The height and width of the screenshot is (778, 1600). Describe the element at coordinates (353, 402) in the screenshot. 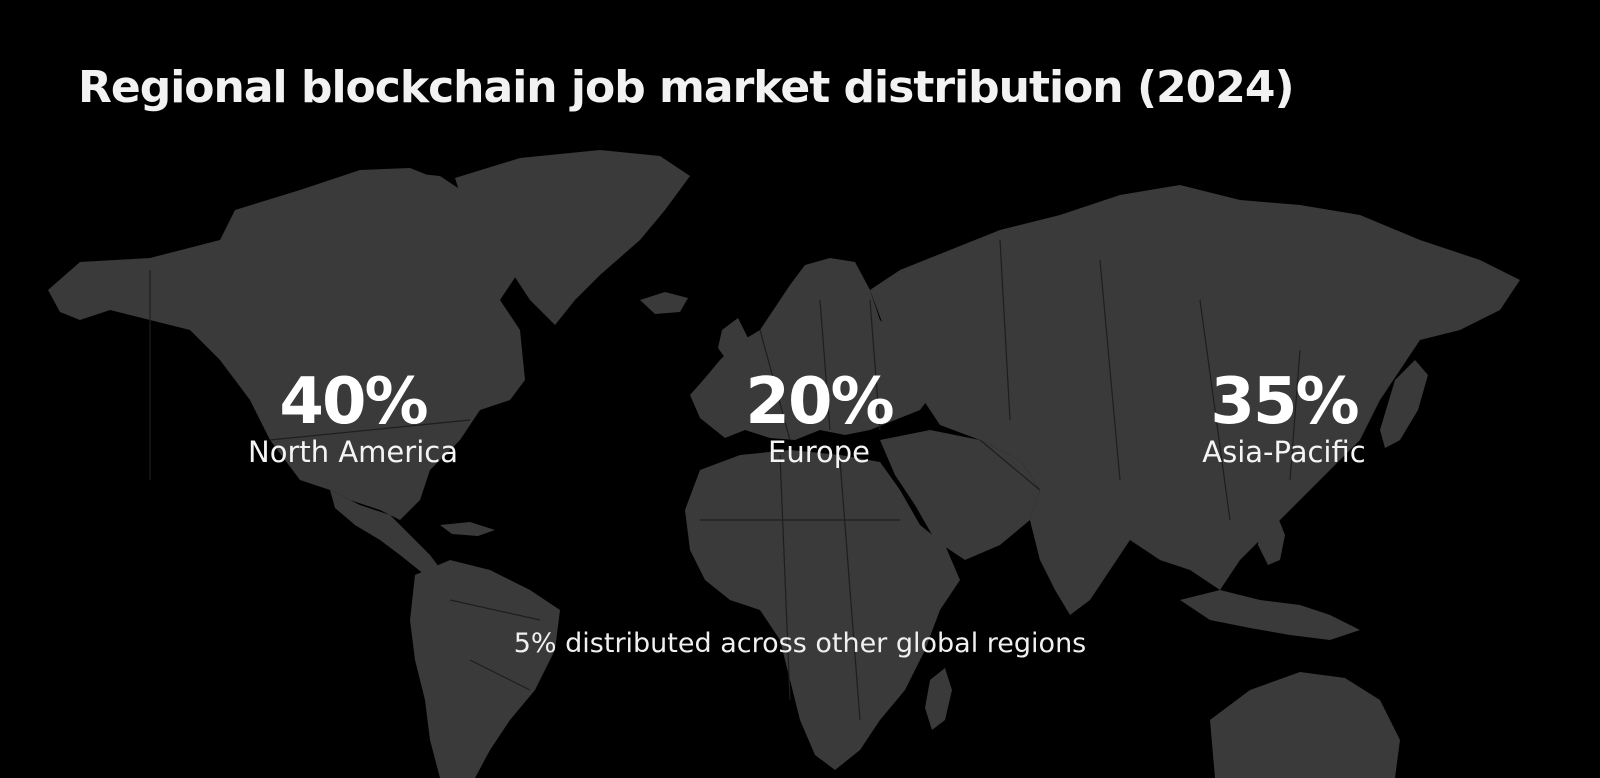

I see `stat-value: 40%` at that location.